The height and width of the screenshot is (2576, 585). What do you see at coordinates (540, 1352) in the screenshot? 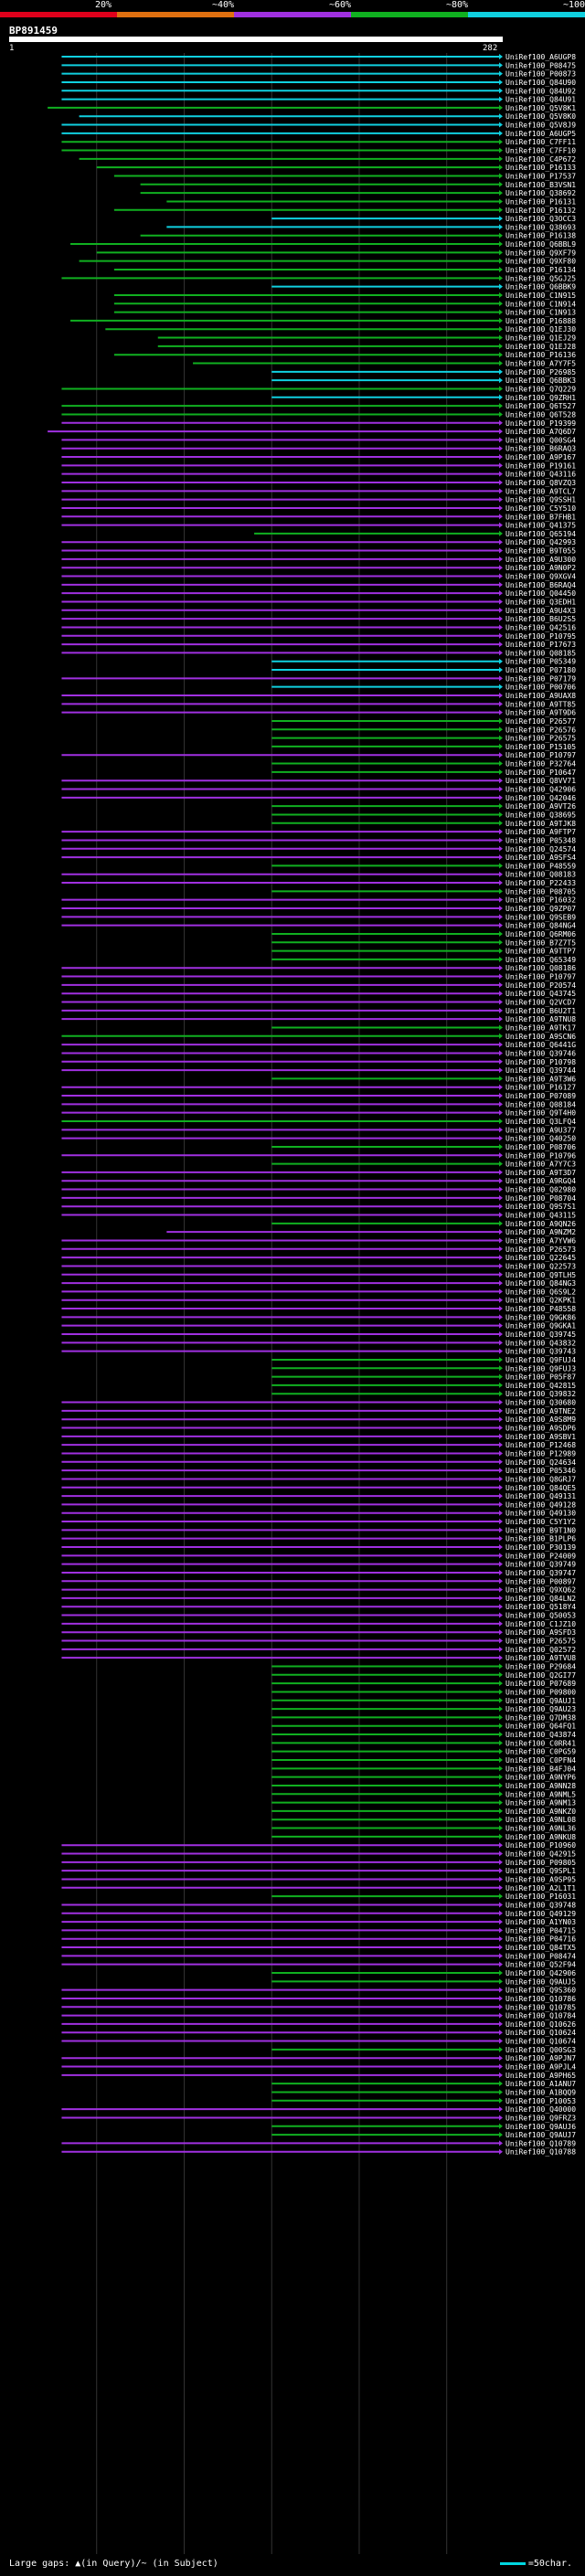
I see `hit-label: UniRef100_Q39743` at bounding box center [540, 1352].